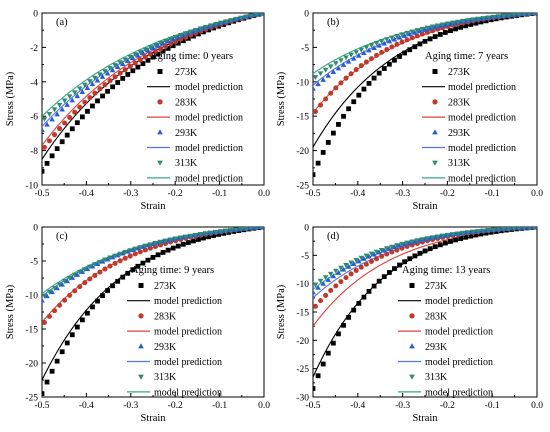 This screenshot has width=550, height=432. I want to click on legend-marker-293K, so click(412, 346).